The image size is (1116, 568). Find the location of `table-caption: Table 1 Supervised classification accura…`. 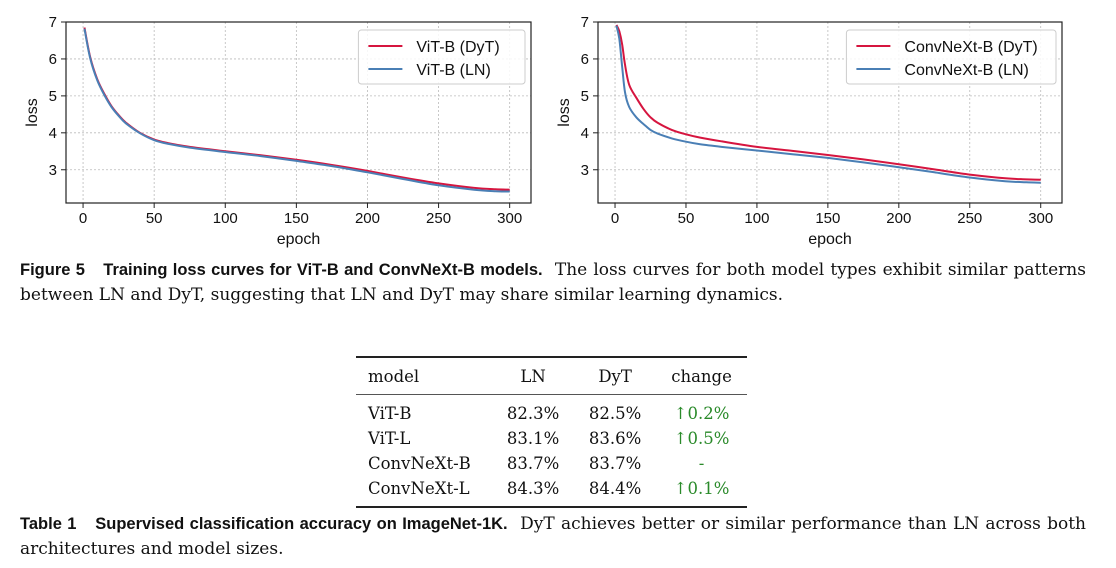

table-caption: Table 1 Supervised classification accura… is located at coordinates (553, 537).